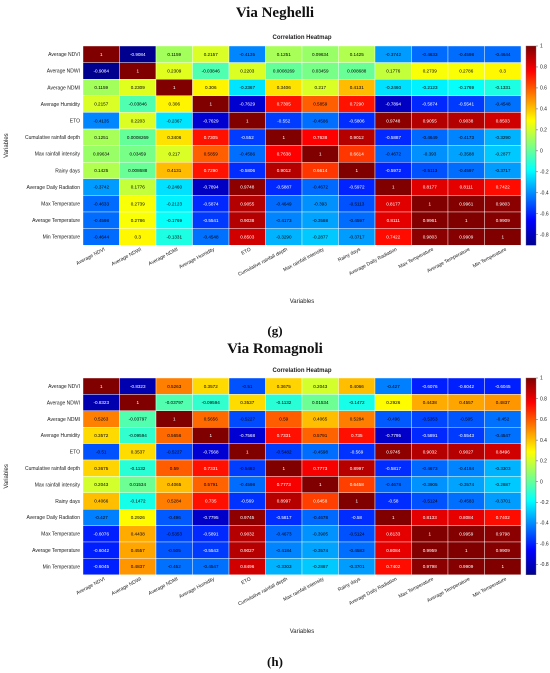 This screenshot has height=673, width=550. Describe the element at coordinates (247, 237) in the screenshot. I see `cell-value-label: 0.8503` at that location.